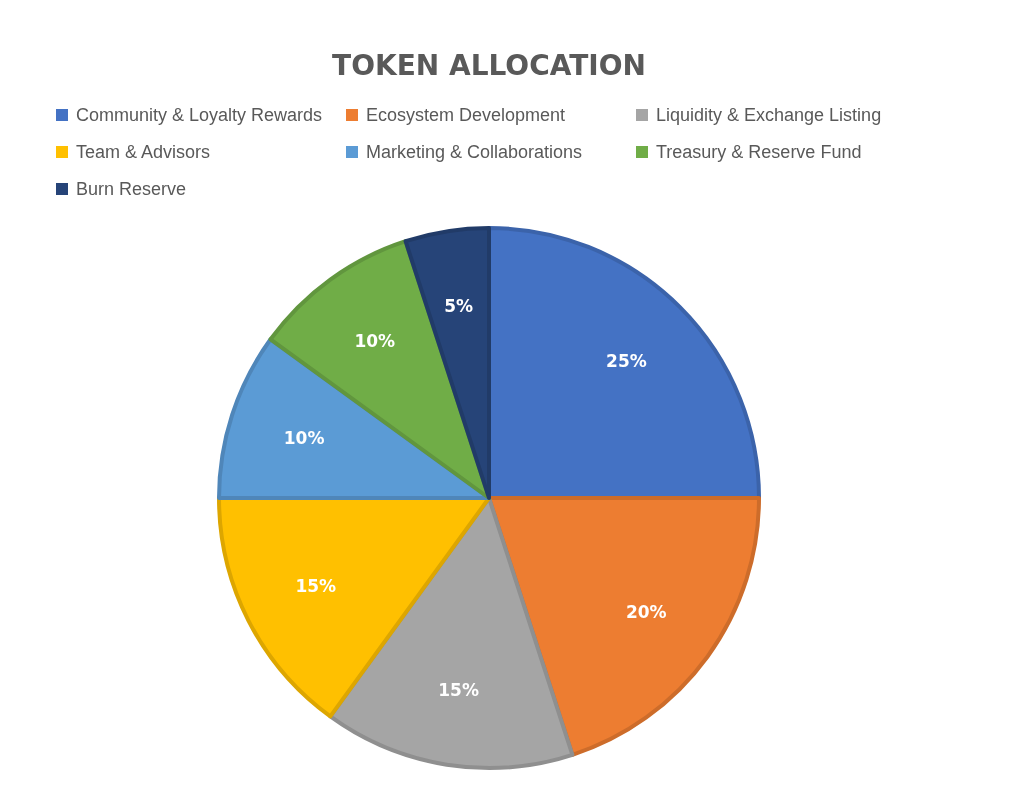  I want to click on legend-label: Treasury & Reserve Fund, so click(759, 152).